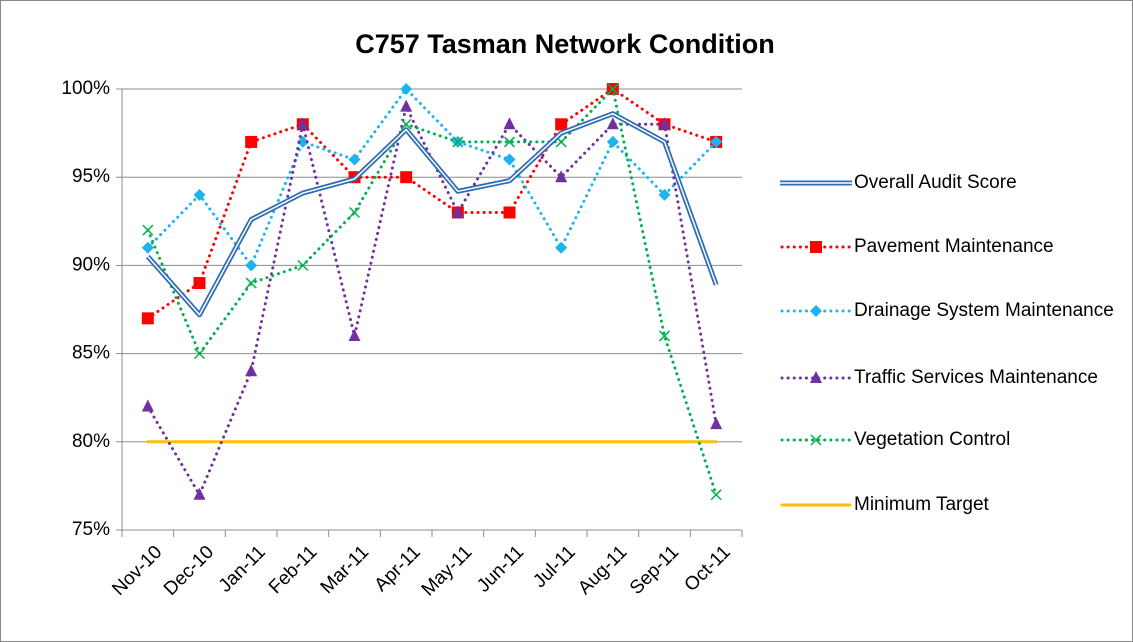 Image resolution: width=1133 pixels, height=642 pixels. What do you see at coordinates (398, 569) in the screenshot?
I see `x-tick-label: Apr-11` at bounding box center [398, 569].